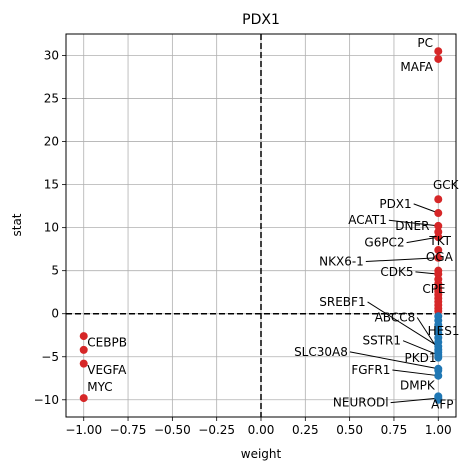 Image resolution: width=466 pixels, height=470 pixels. What do you see at coordinates (305, 430) in the screenshot?
I see `x-tick-label: 0.25` at bounding box center [305, 430].